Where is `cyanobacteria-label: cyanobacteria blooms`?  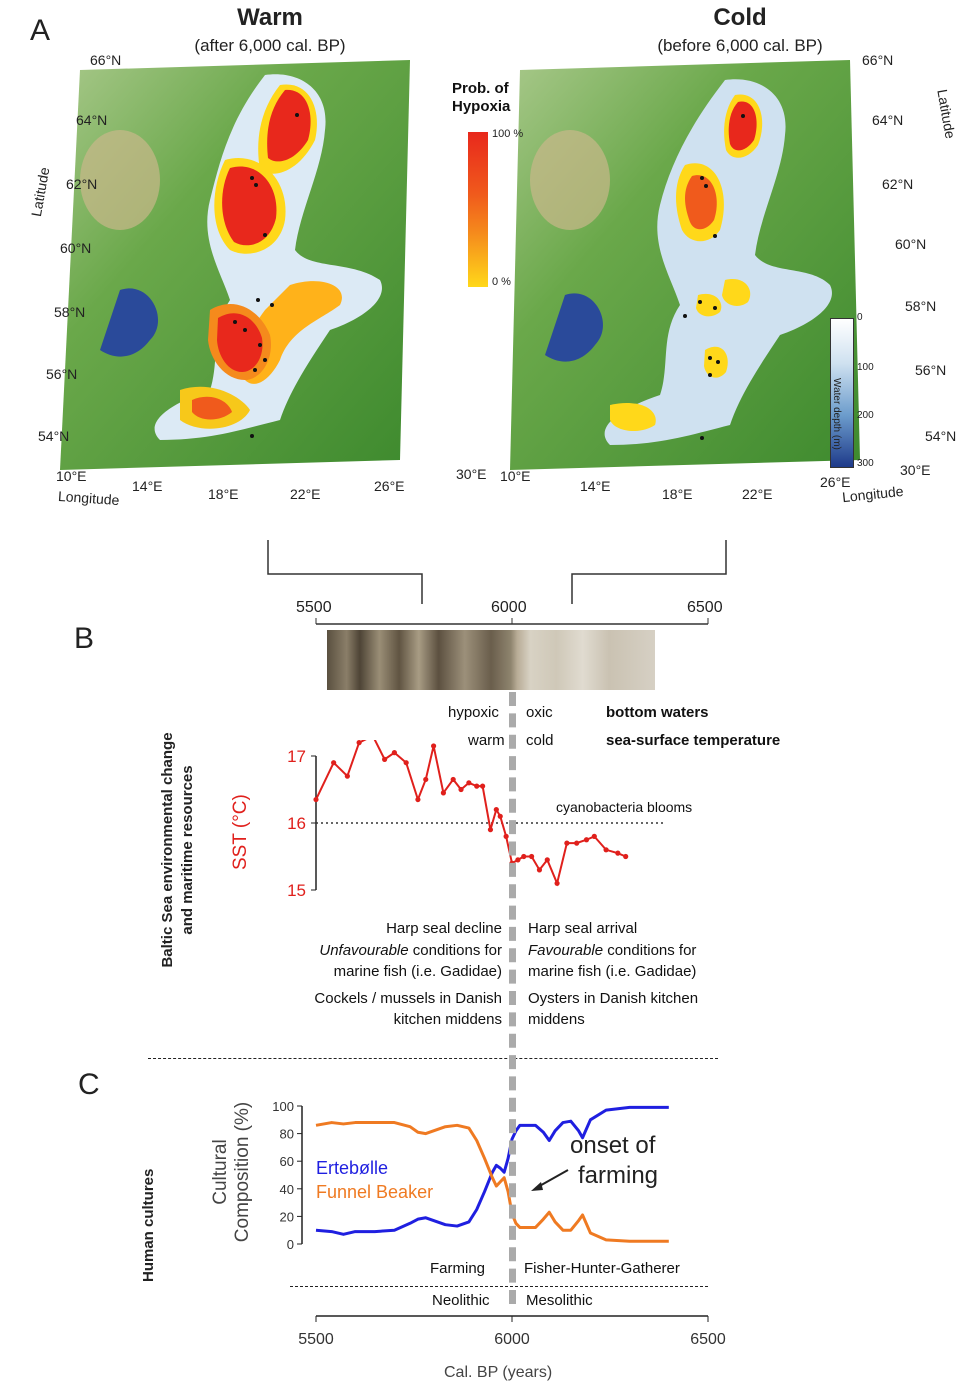
cyanobacteria-label: cyanobacteria blooms is located at coordinates (624, 807).